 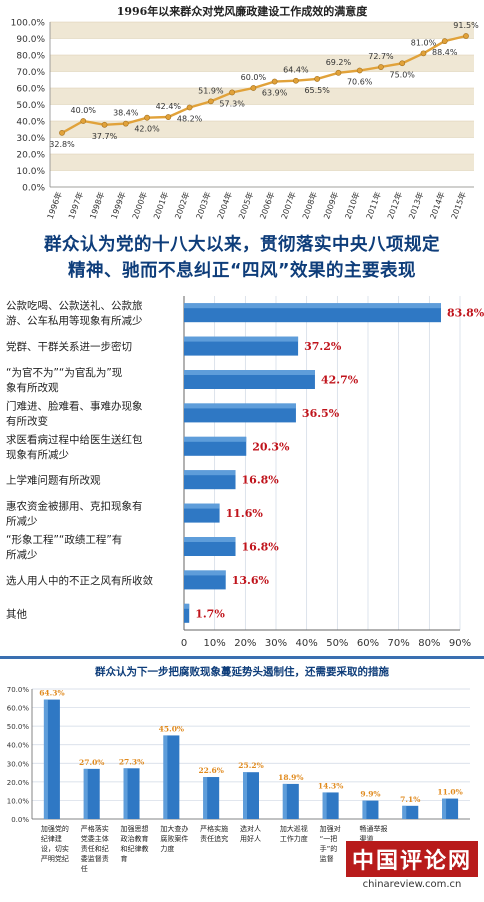 I want to click on measure-category-label: 纪律建, so click(x=51, y=838).